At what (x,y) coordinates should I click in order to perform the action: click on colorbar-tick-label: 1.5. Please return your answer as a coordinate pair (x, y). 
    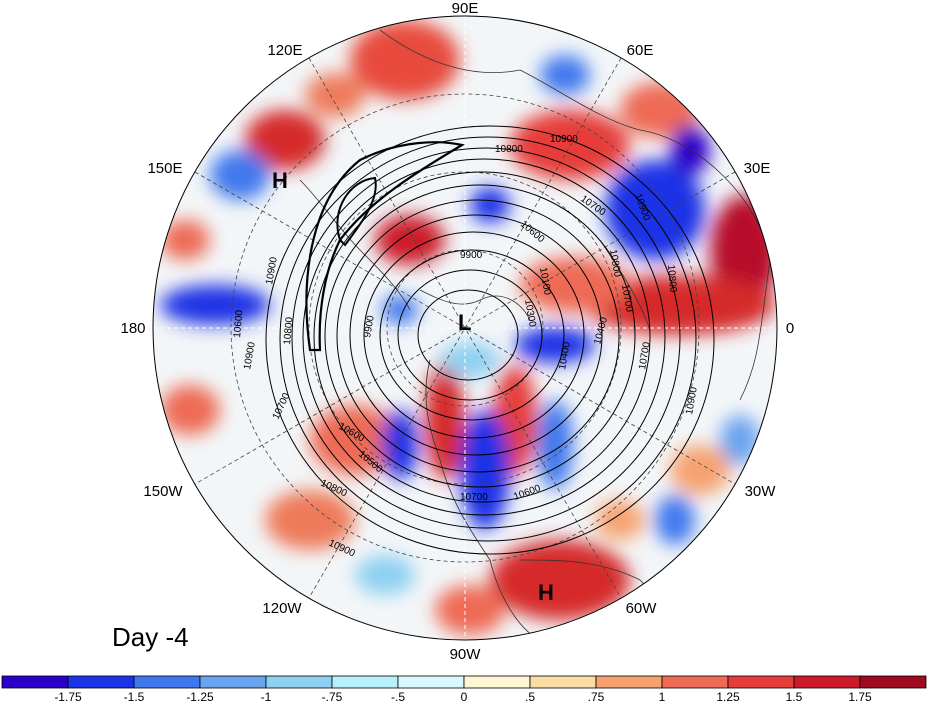
    Looking at the image, I should click on (794, 696).